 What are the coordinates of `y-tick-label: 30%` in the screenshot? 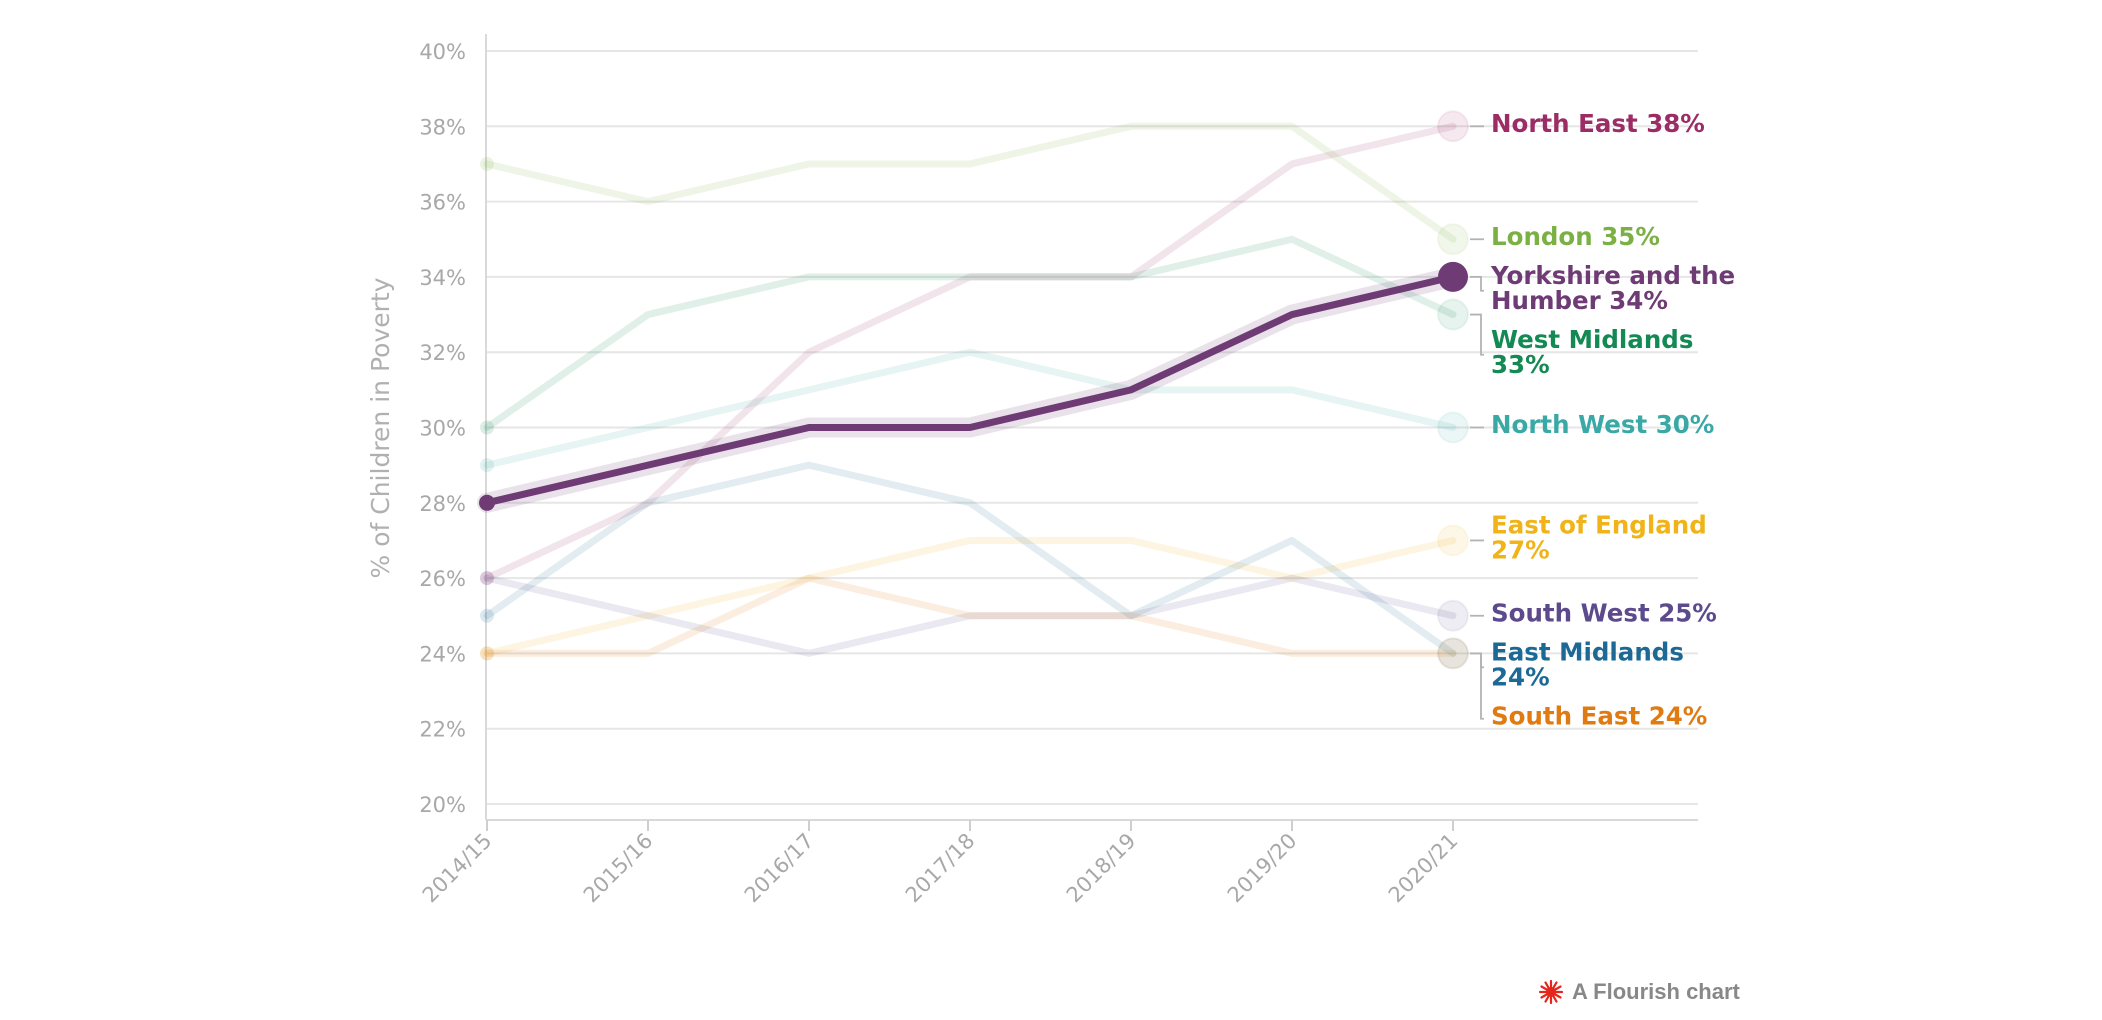 It's located at (442, 429).